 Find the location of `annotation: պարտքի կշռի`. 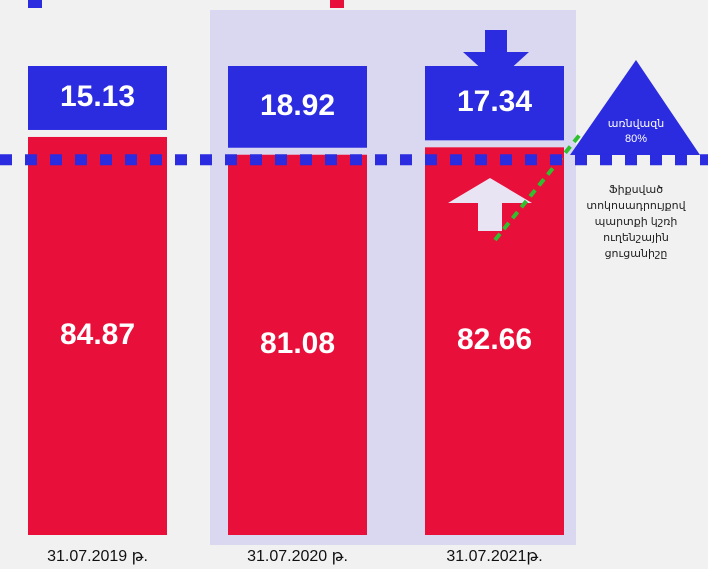

annotation: պարտքի կշռի is located at coordinates (636, 222).